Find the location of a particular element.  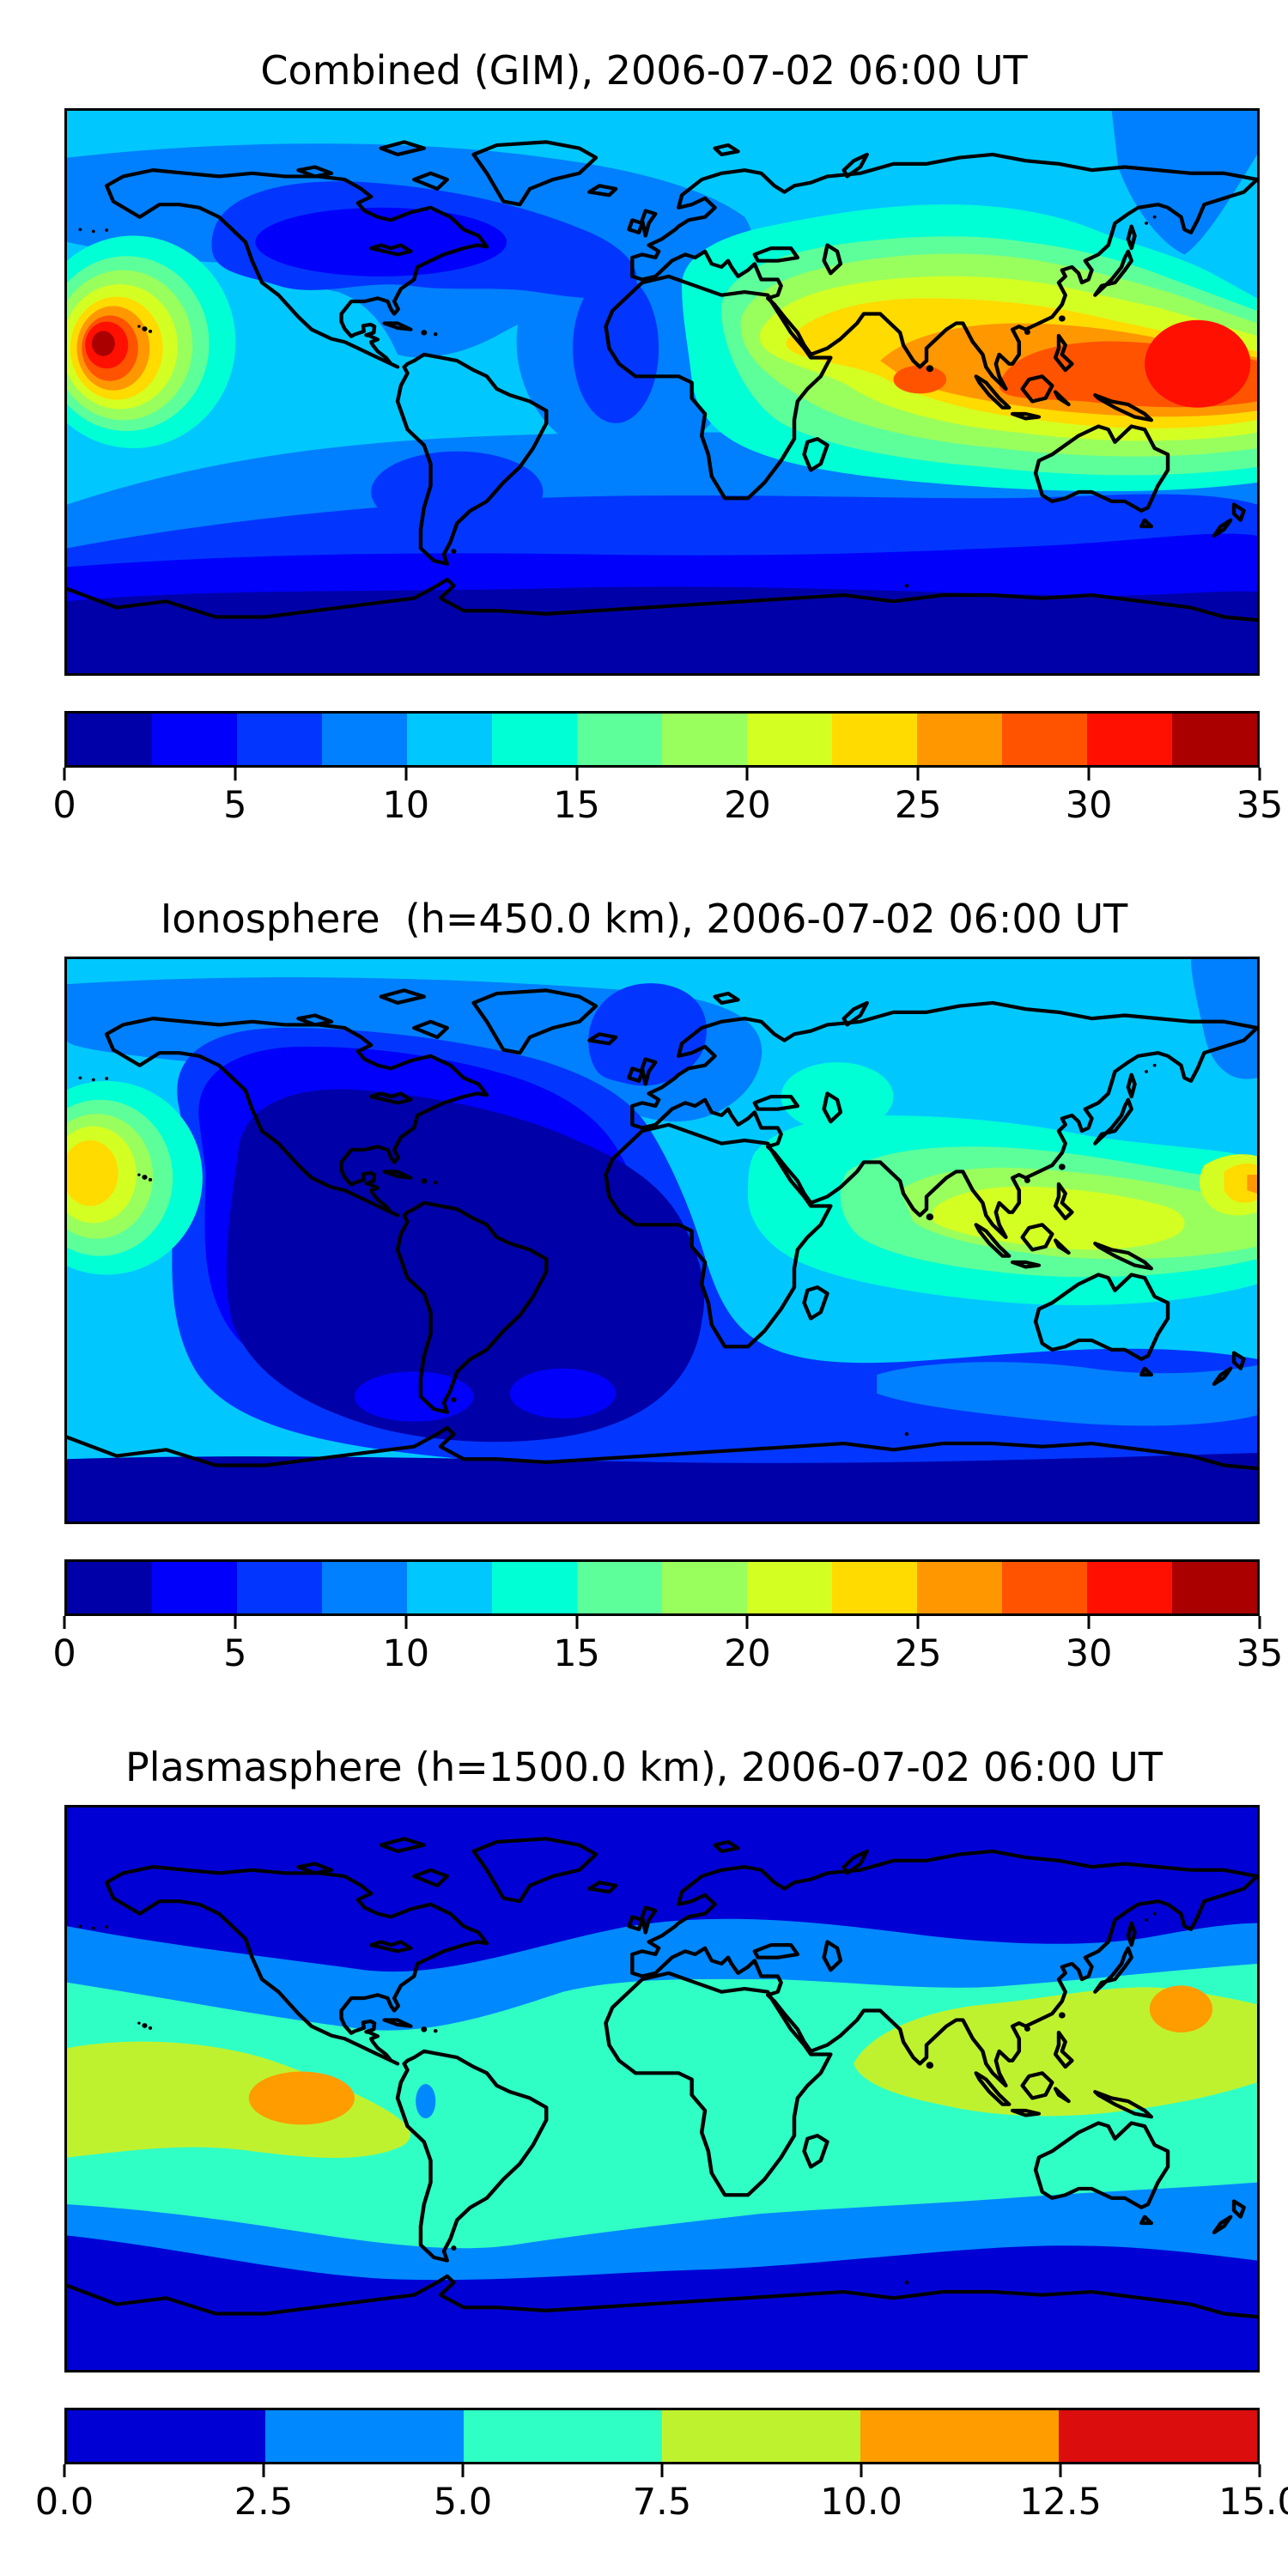

colorbar-ticks-combined-gim: 0 5 10 15 20 25 30 35 is located at coordinates (667, 808).